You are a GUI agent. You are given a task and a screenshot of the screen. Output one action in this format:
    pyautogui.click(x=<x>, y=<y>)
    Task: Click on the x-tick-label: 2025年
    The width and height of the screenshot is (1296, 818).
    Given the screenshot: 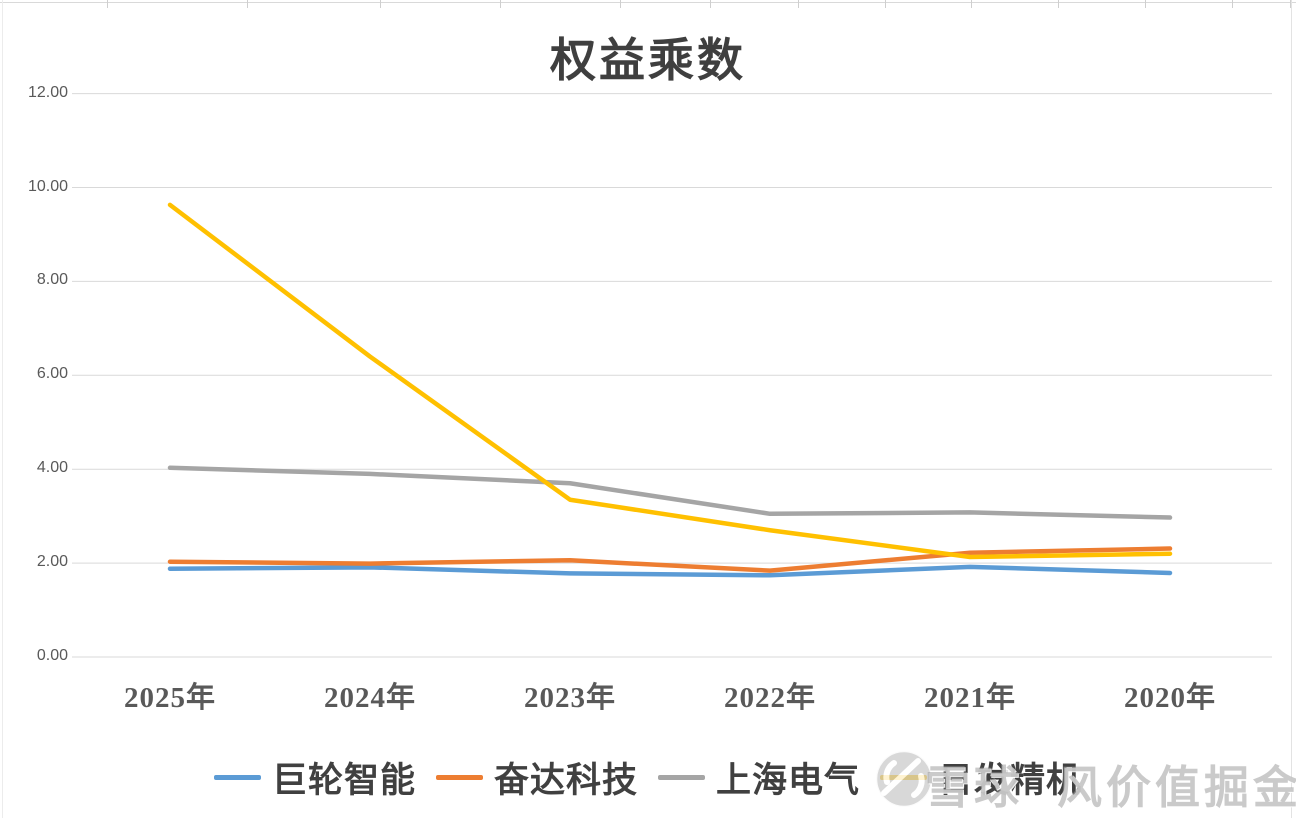 What is the action you would take?
    pyautogui.click(x=169, y=698)
    